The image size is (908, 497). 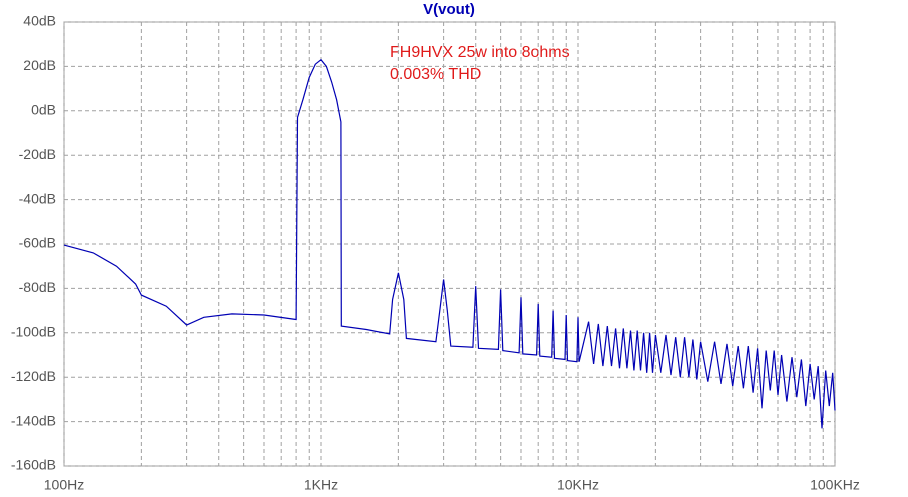 I want to click on y-tick-label: -20dB, so click(x=37, y=154).